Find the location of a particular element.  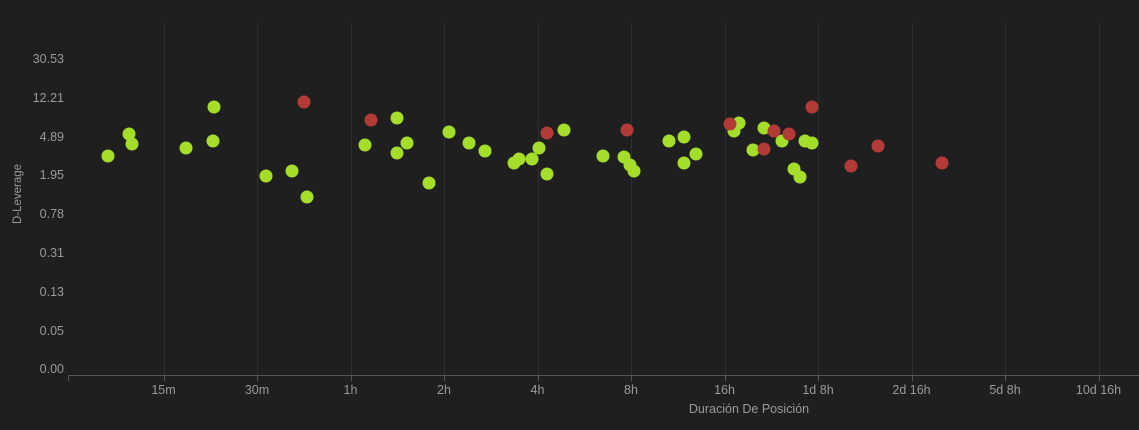

y-tick-label: 1.95 is located at coordinates (51, 175).